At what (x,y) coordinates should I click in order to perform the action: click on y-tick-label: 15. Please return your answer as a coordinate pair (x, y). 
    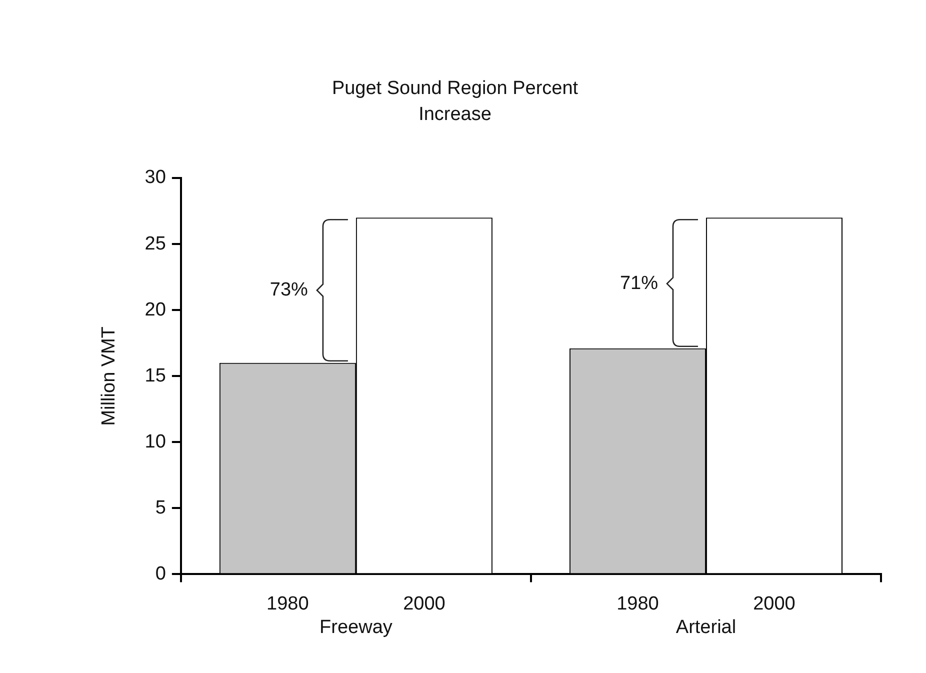
    Looking at the image, I should click on (155, 375).